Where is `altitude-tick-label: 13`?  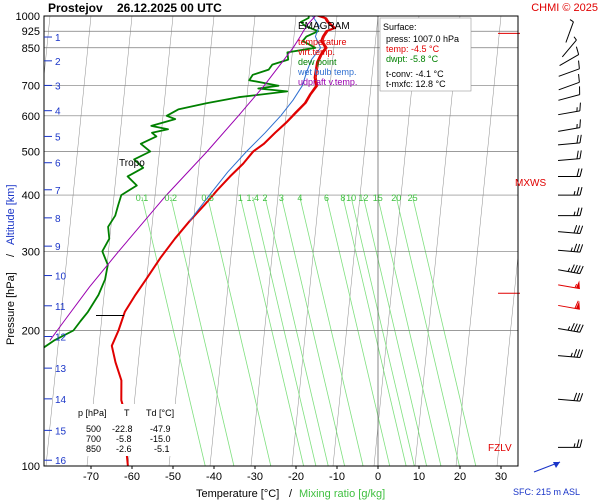 altitude-tick-label: 13 is located at coordinates (61, 369).